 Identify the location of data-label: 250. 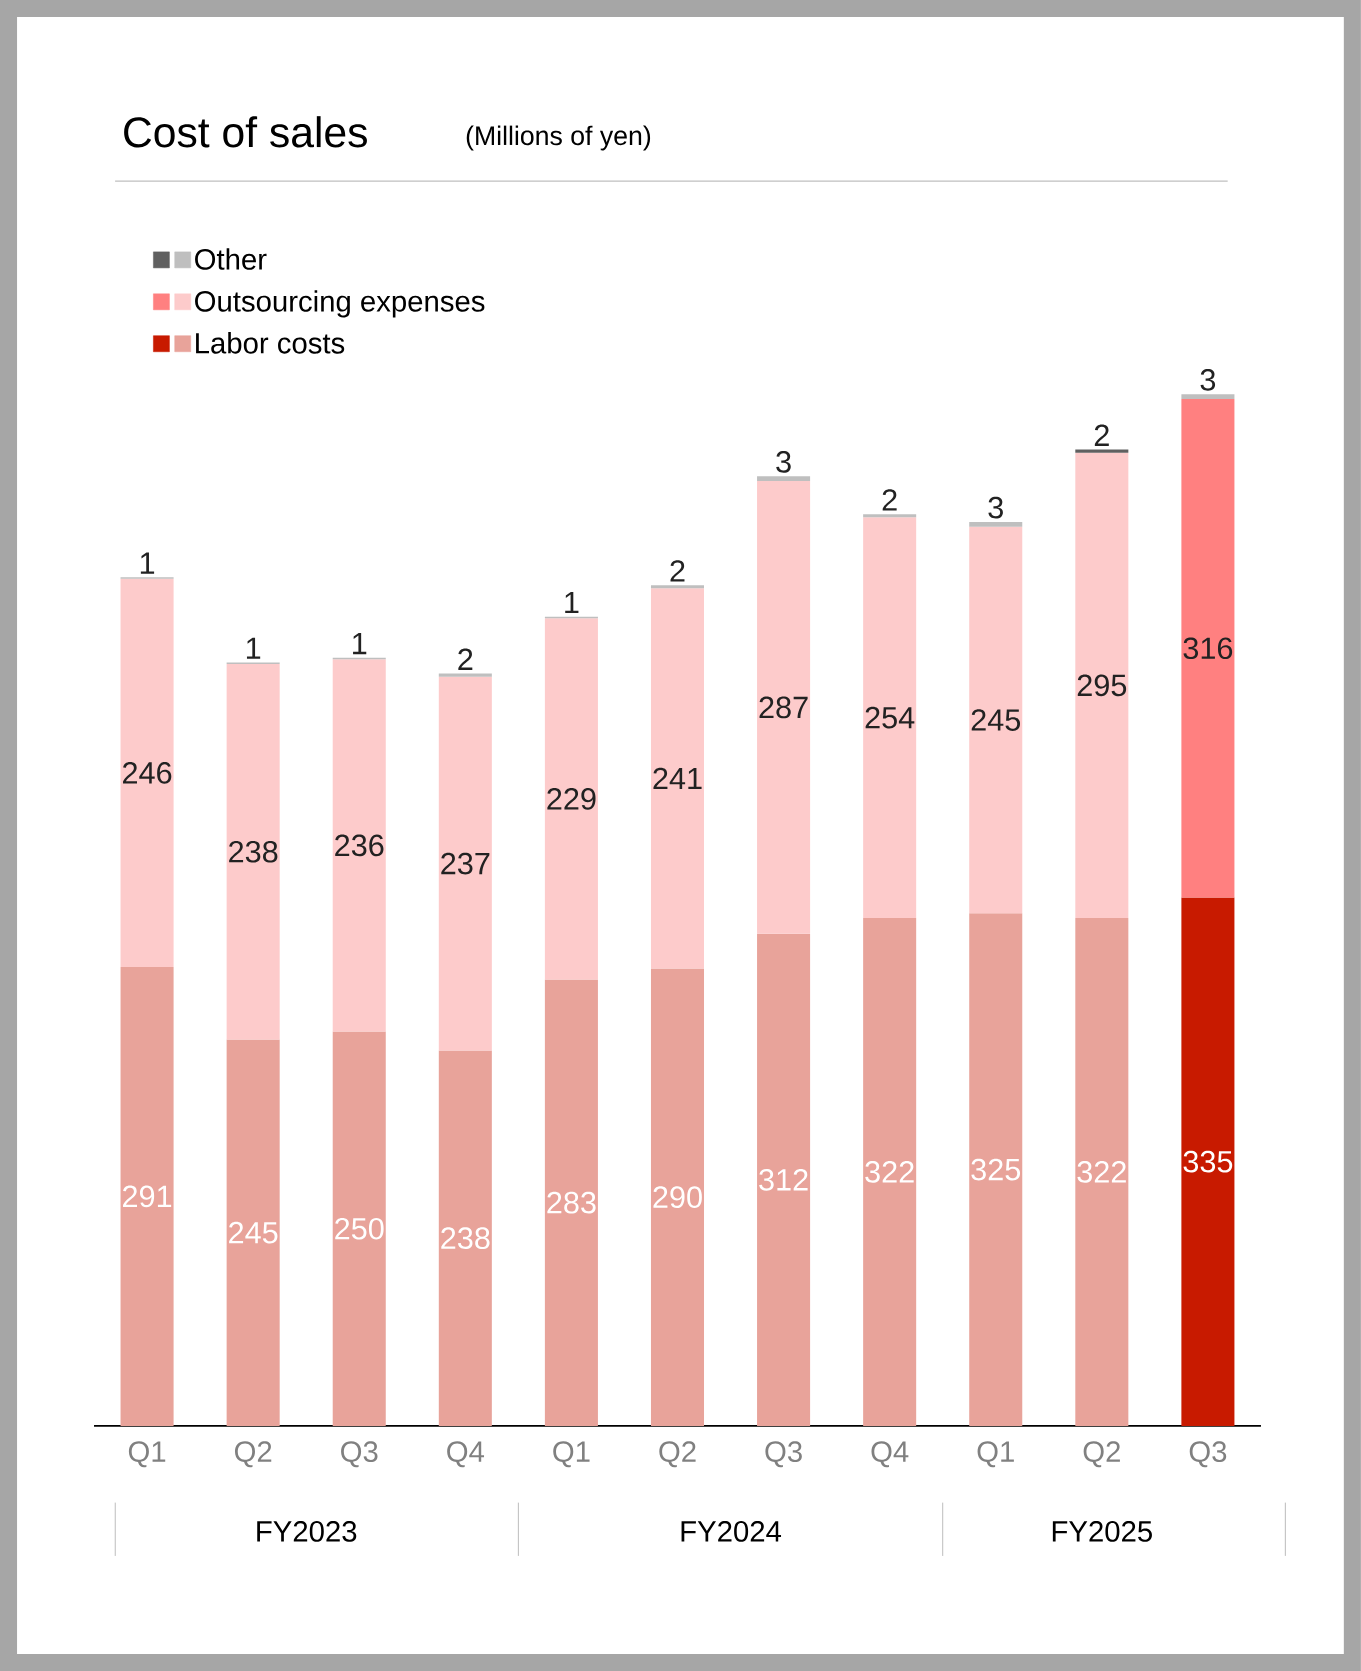
(359, 1228).